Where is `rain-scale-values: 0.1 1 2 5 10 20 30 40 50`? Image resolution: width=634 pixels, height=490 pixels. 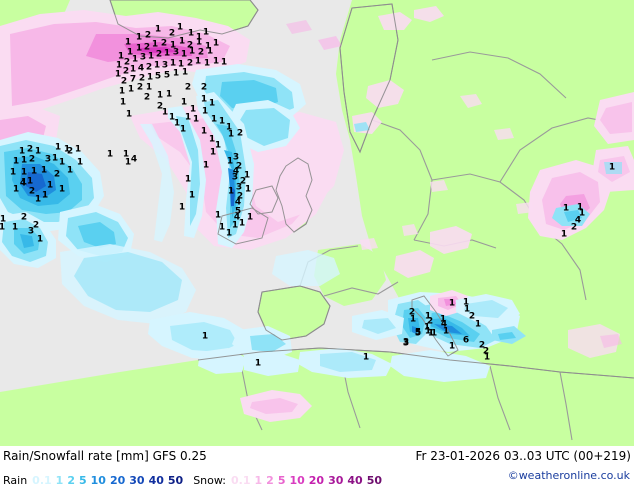 rain-scale-values: 0.1 1 2 5 10 20 30 40 50 is located at coordinates (109, 478).